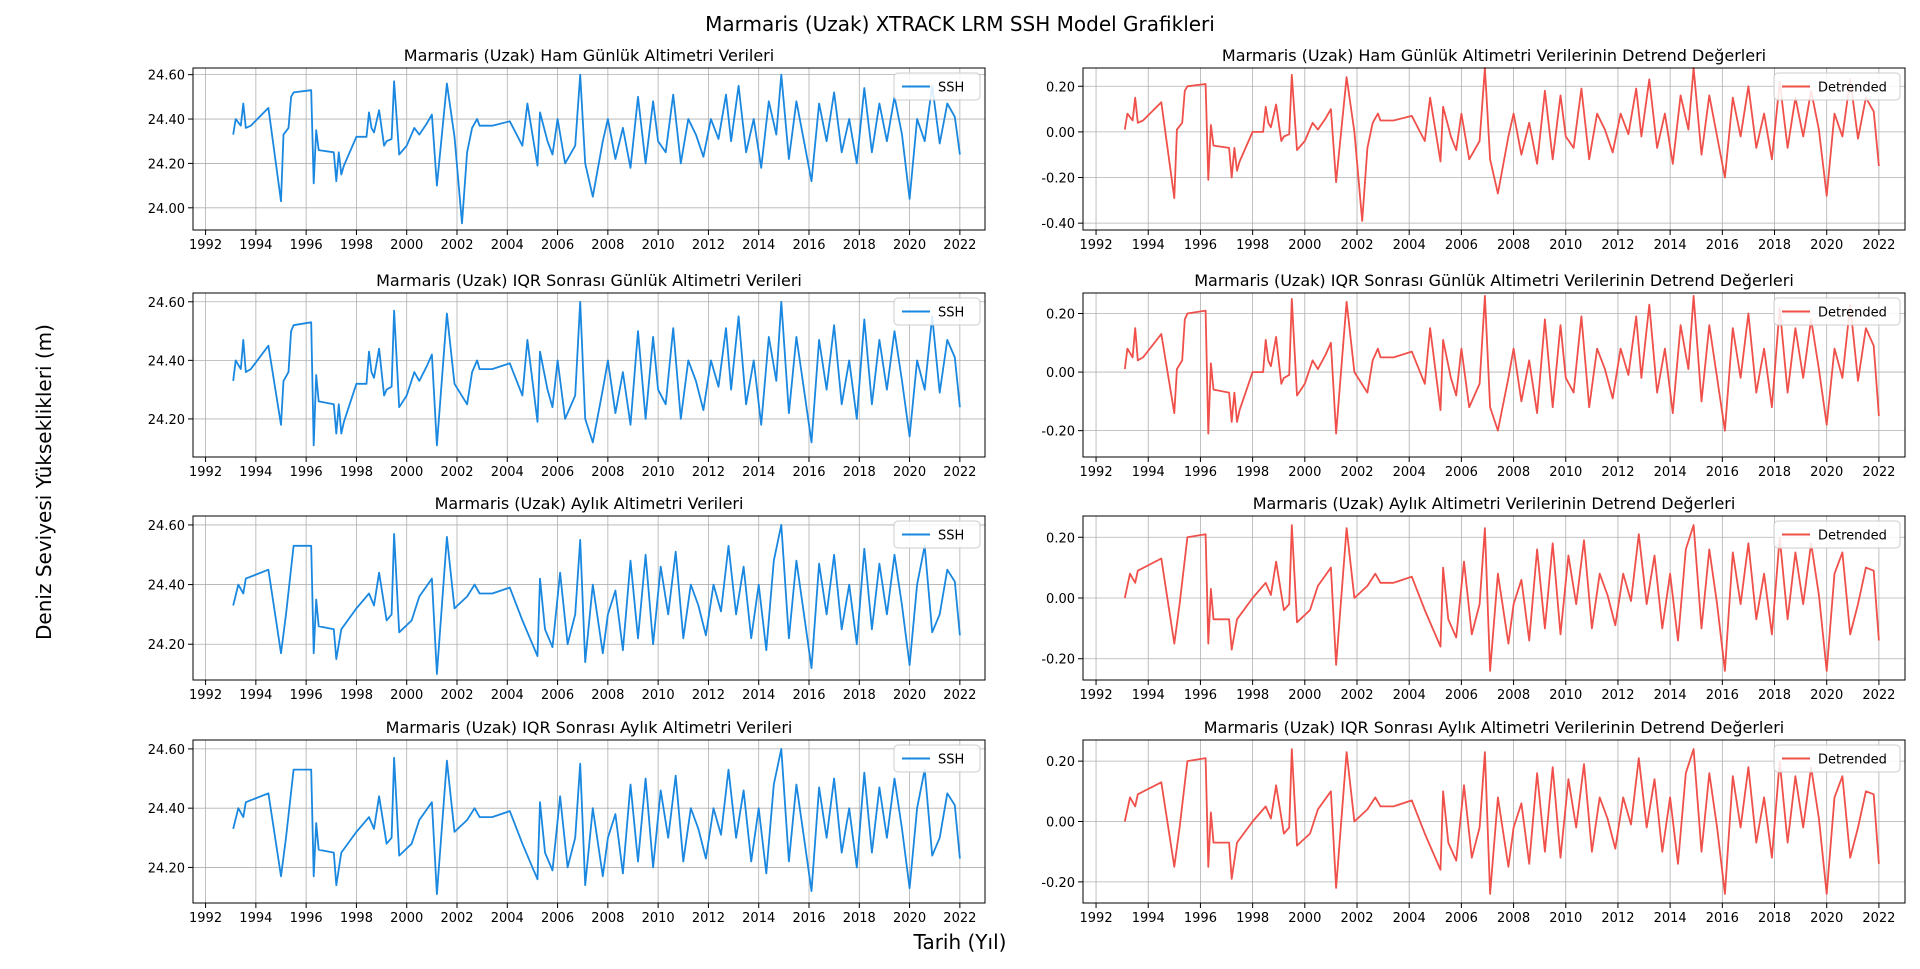  I want to click on y-tick-label: 24.00, so click(166, 209).